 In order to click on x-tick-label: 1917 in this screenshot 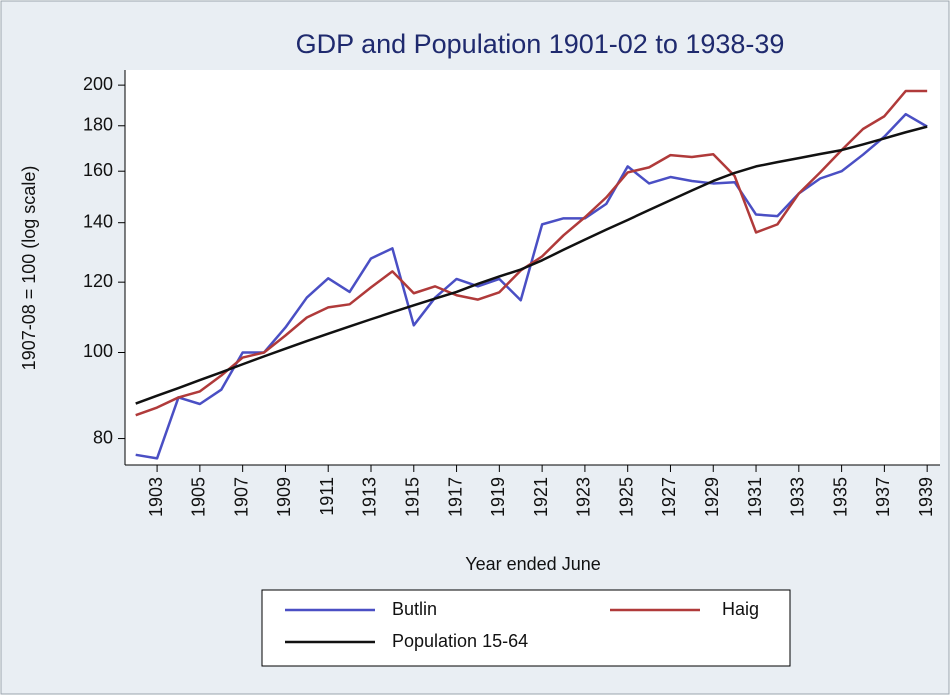, I will do `click(455, 497)`.